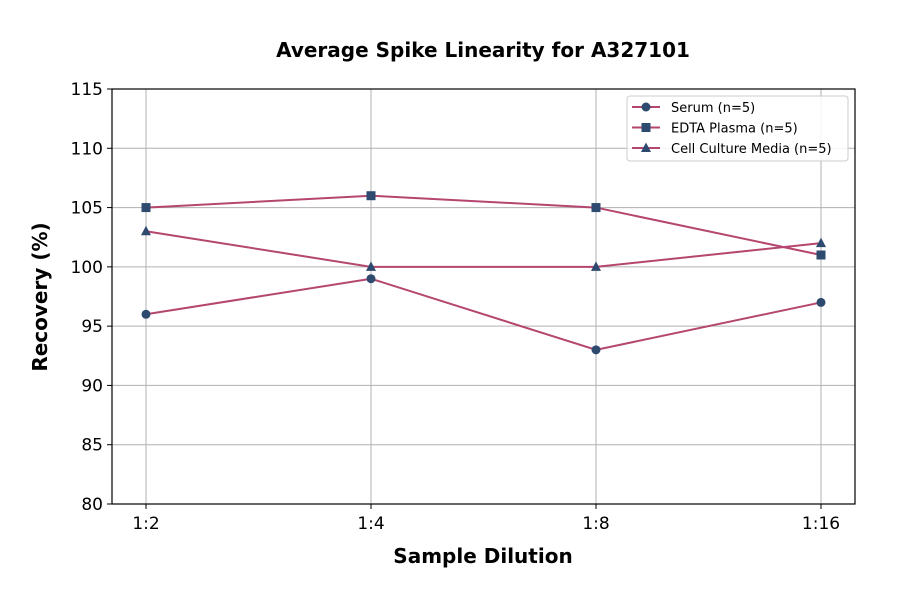  Describe the element at coordinates (92, 386) in the screenshot. I see `y-tick-label: 90` at that location.